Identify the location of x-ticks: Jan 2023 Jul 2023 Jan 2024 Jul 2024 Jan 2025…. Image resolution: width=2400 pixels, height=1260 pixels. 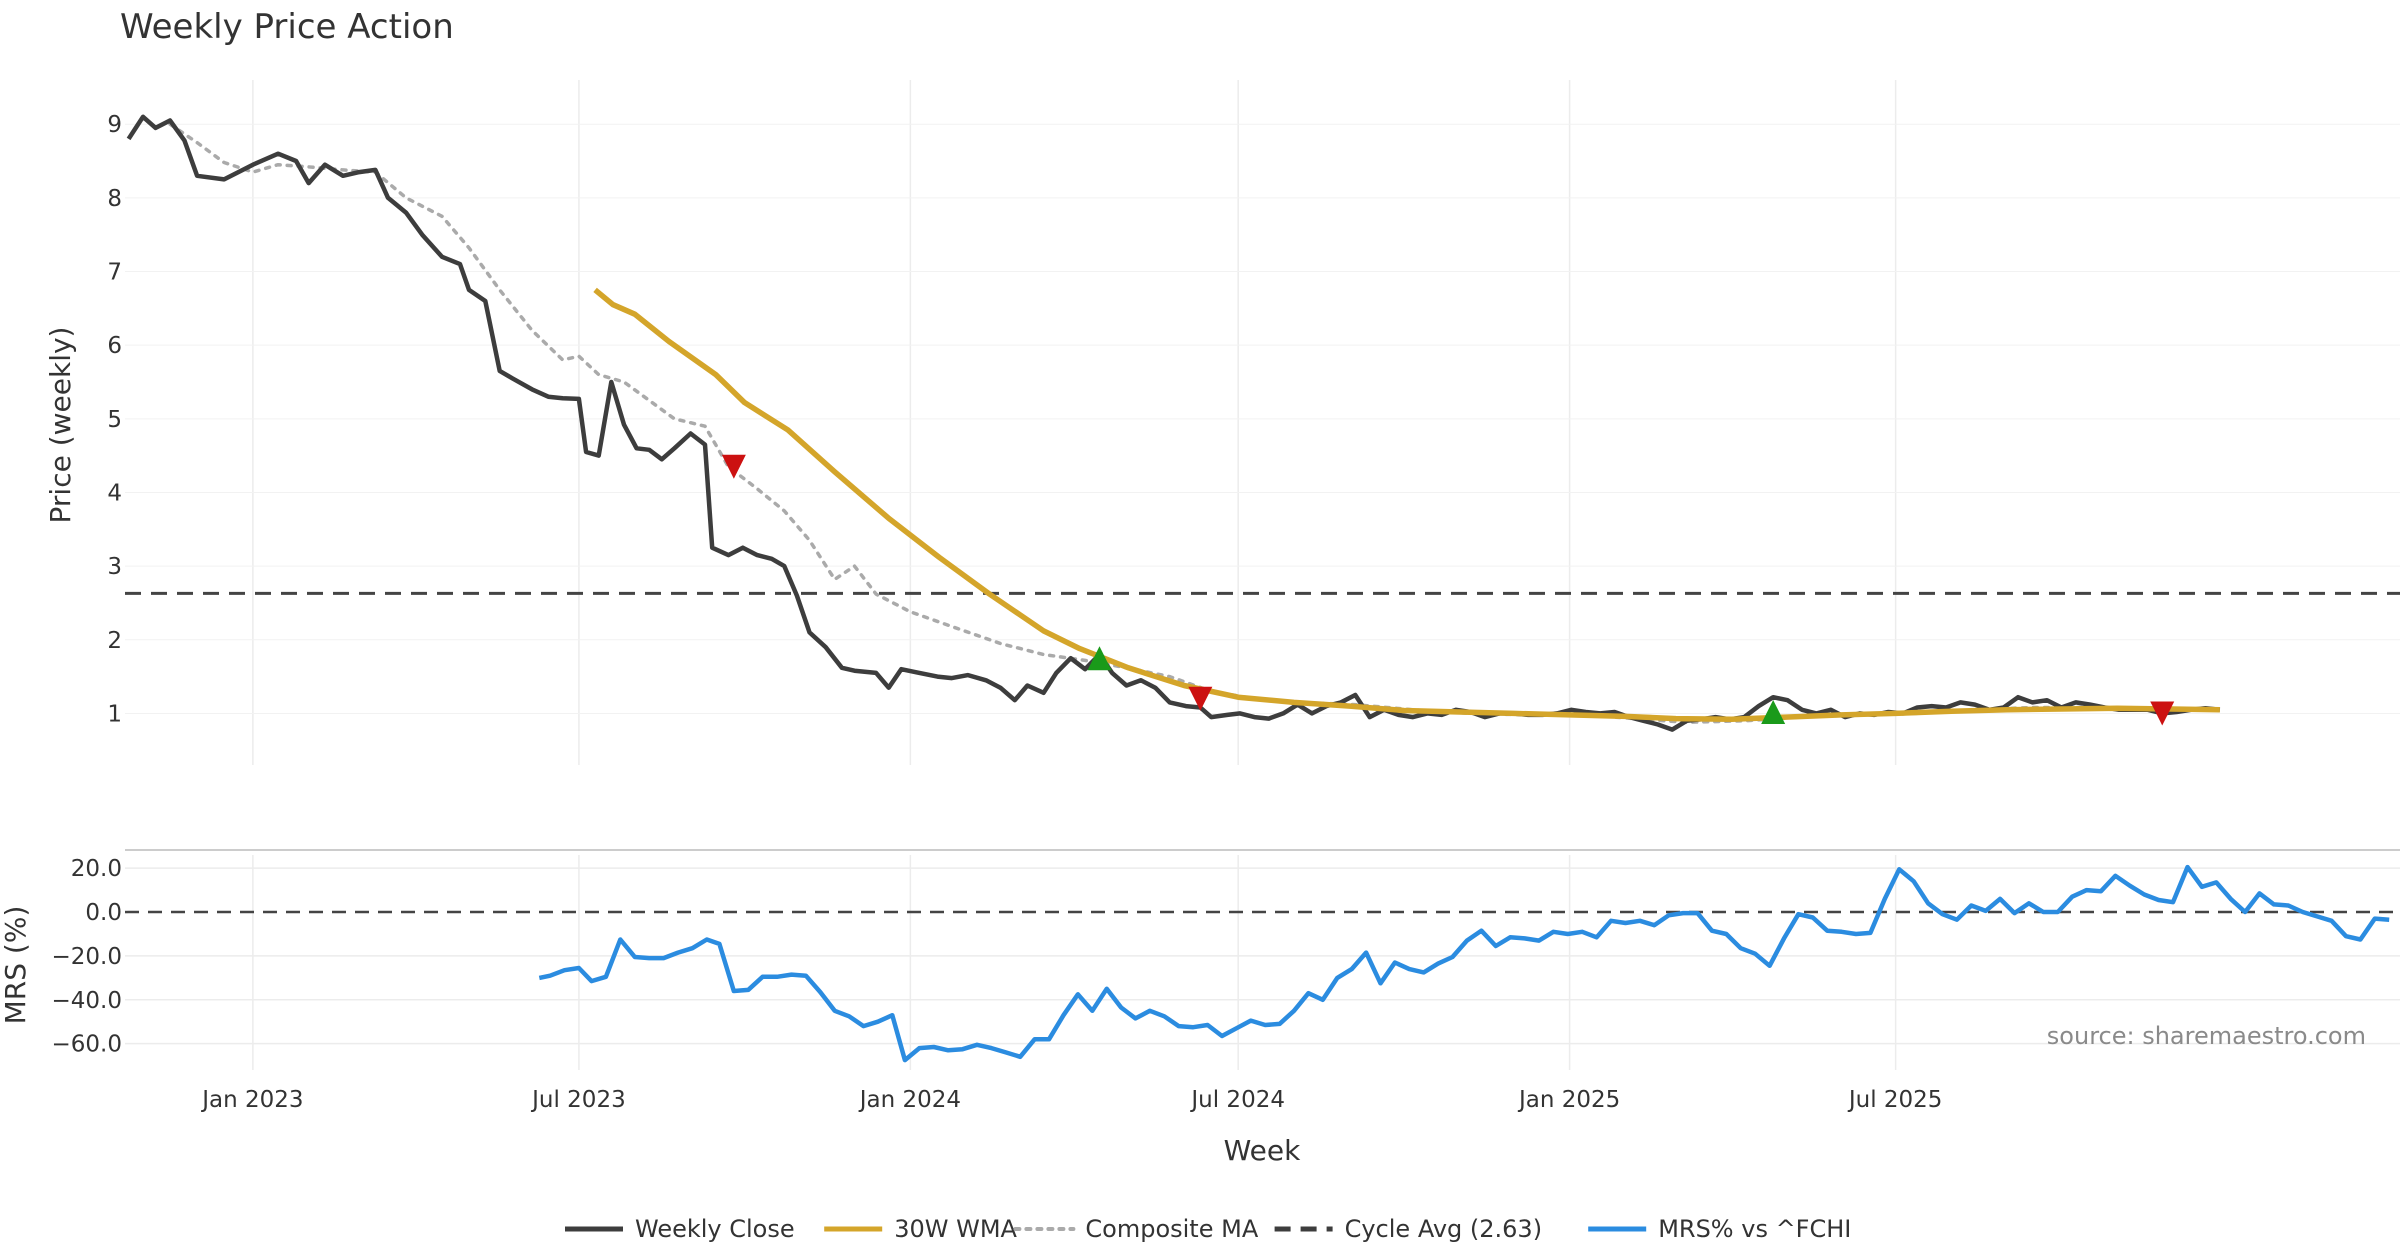
(1071, 1100).